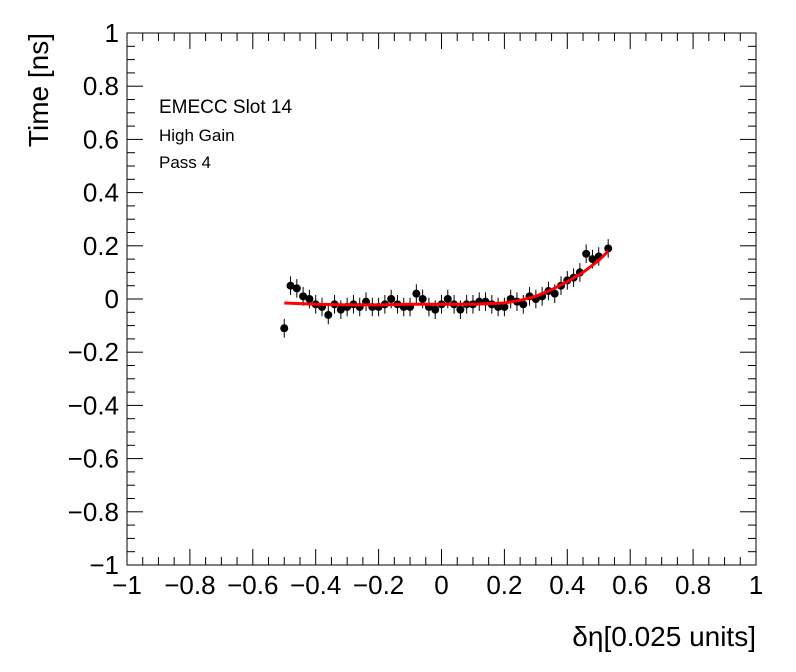 This screenshot has width=796, height=672. Describe the element at coordinates (101, 246) in the screenshot. I see `y-tick-label: 0.2` at that location.